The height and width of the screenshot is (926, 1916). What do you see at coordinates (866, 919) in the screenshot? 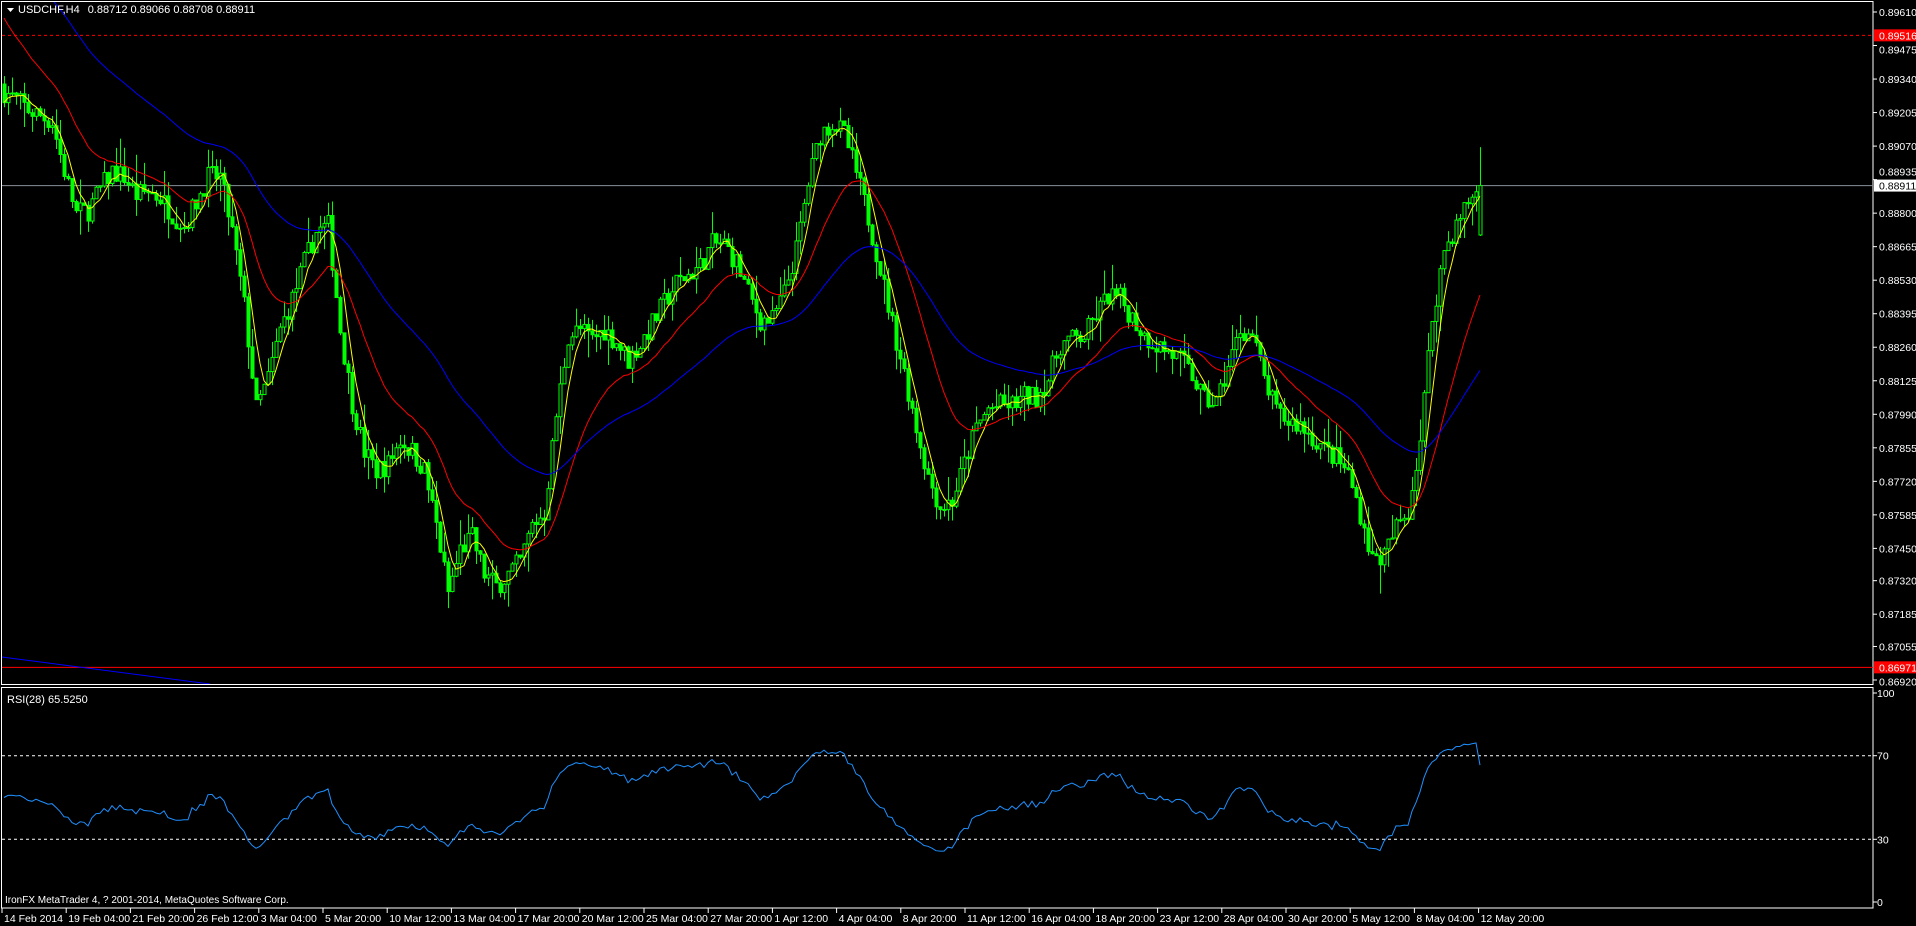
I see `time-tick-label: 4 Apr 04:00` at bounding box center [866, 919].